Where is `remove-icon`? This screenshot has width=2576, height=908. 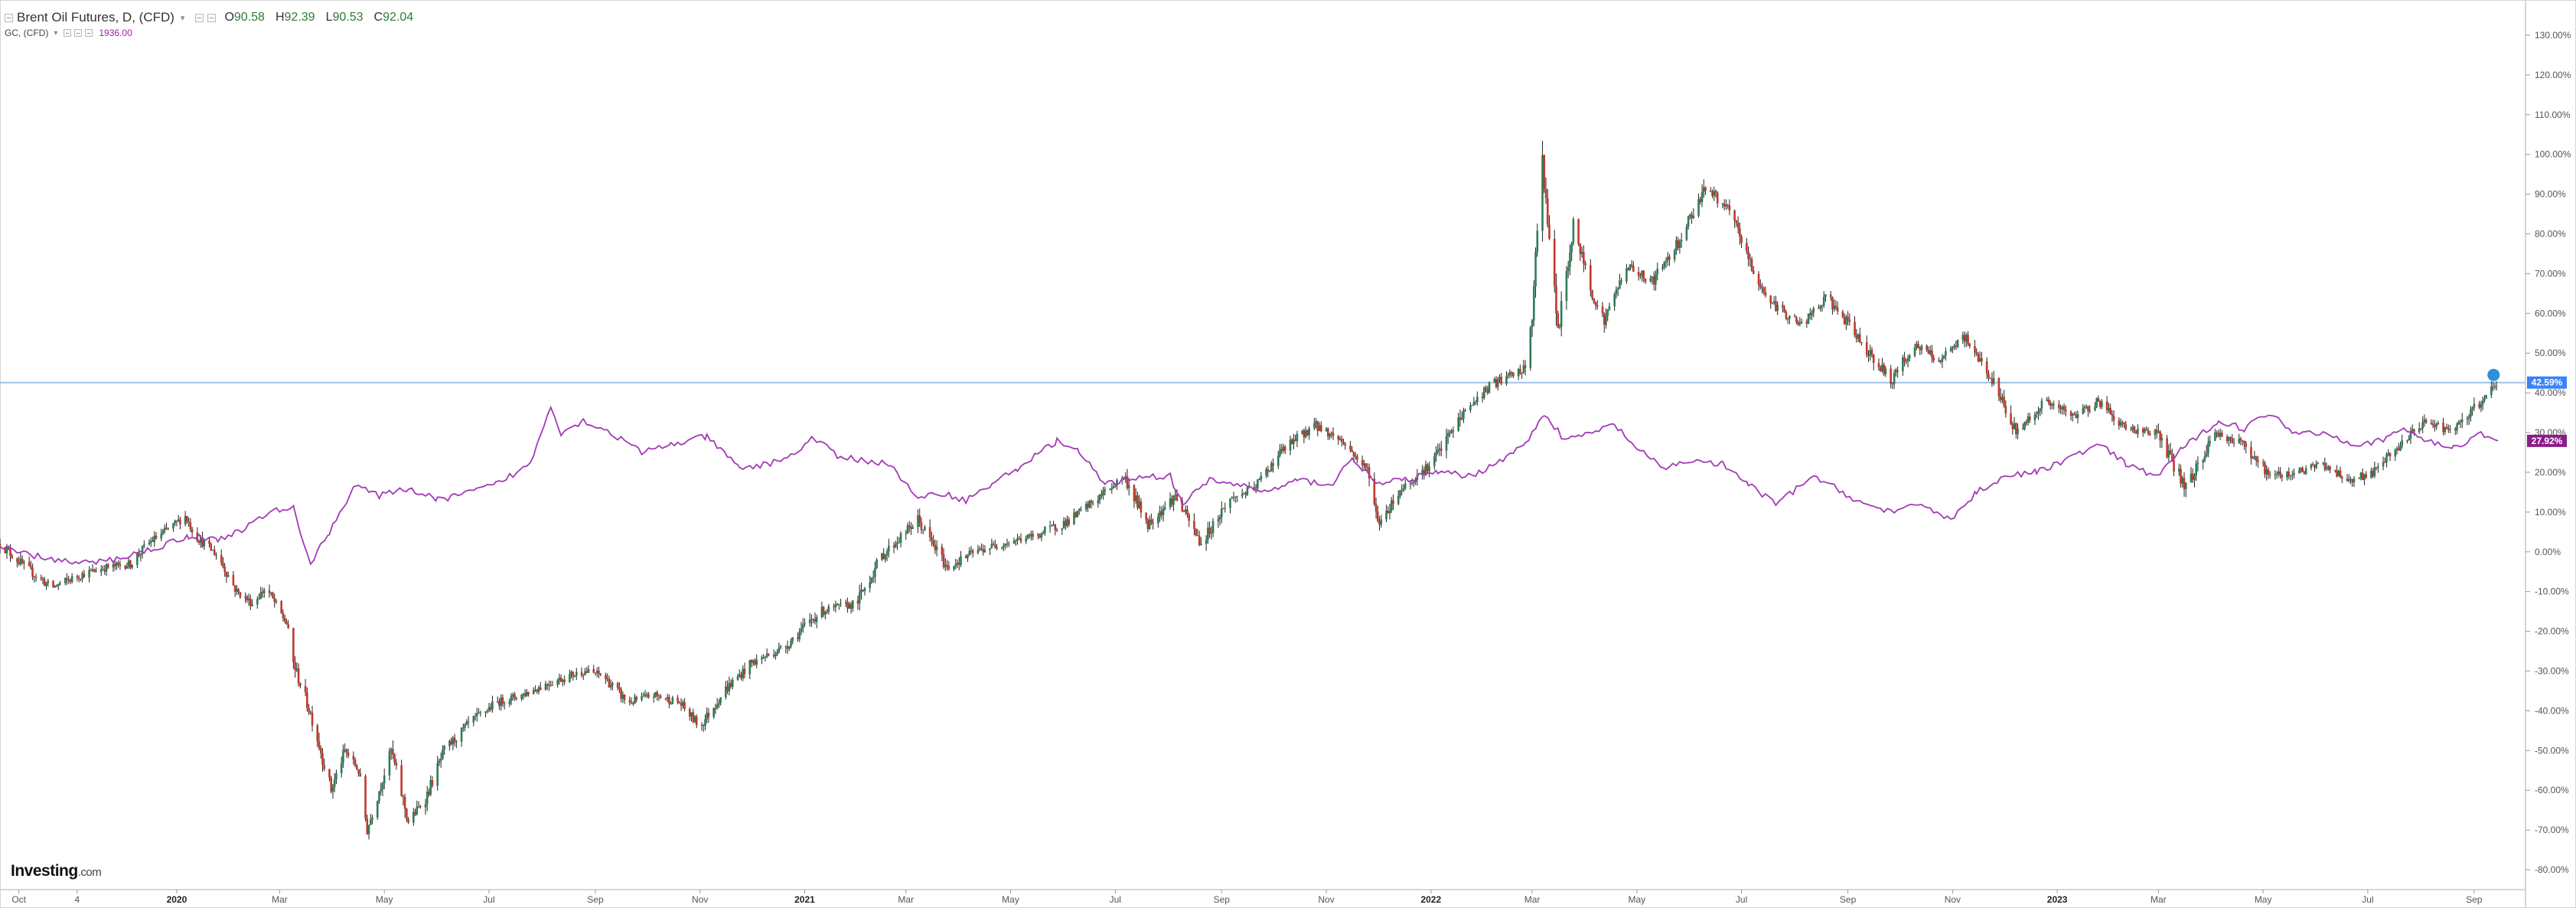
remove-icon is located at coordinates (89, 33).